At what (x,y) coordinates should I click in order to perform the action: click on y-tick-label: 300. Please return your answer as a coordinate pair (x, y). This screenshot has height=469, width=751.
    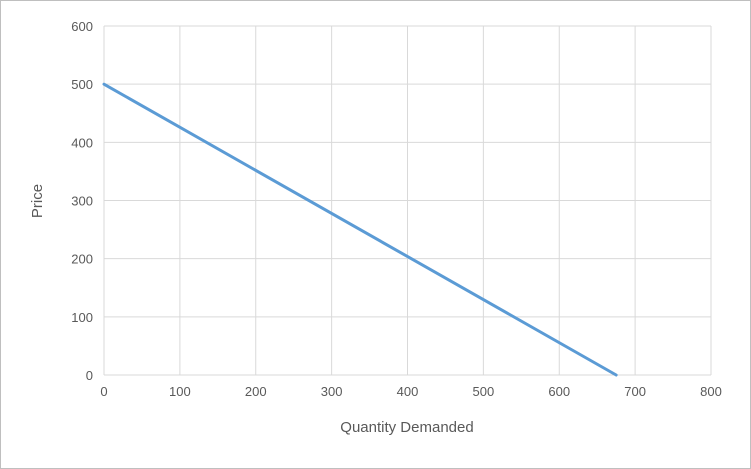
    Looking at the image, I should click on (82, 201).